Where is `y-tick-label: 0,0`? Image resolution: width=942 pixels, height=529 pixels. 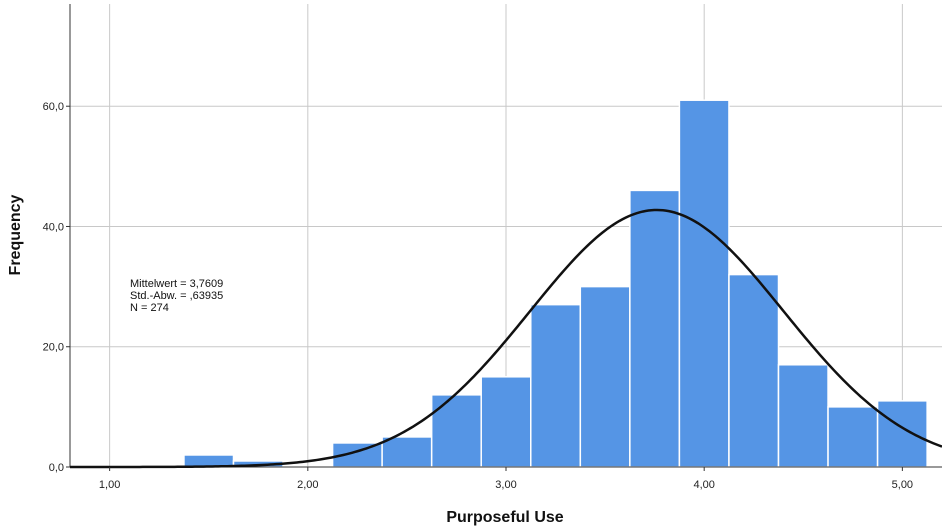
y-tick-label: 0,0 is located at coordinates (56, 468).